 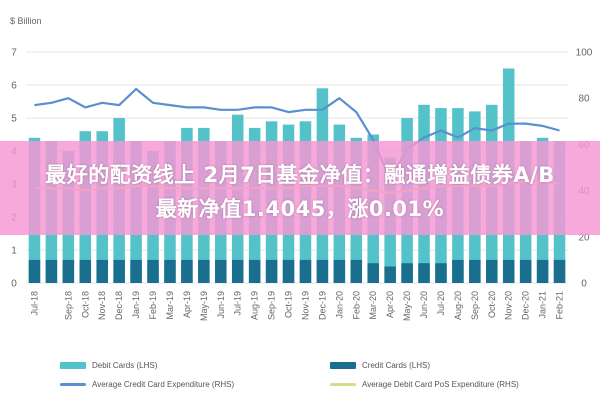 What do you see at coordinates (390, 304) in the screenshot?
I see `x-tick-label: Apr-20` at bounding box center [390, 304].